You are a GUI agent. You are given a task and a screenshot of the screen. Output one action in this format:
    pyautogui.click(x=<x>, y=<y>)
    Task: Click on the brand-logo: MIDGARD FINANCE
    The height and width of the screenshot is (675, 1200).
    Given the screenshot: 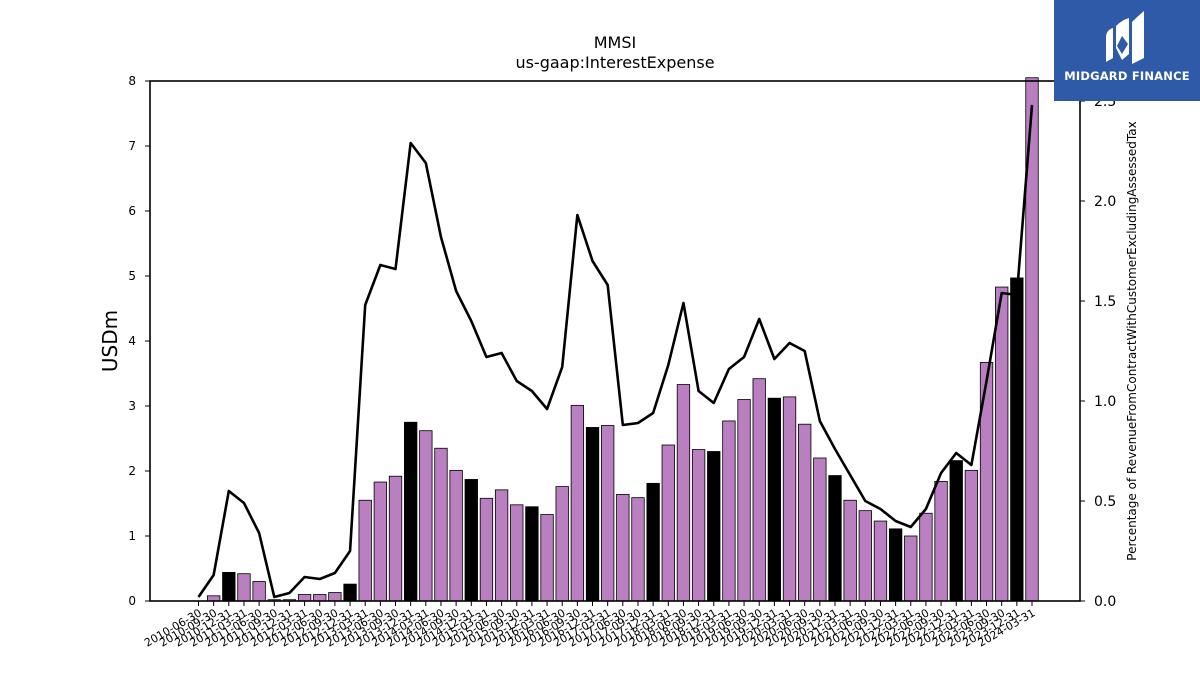 What is the action you would take?
    pyautogui.click(x=1127, y=50)
    